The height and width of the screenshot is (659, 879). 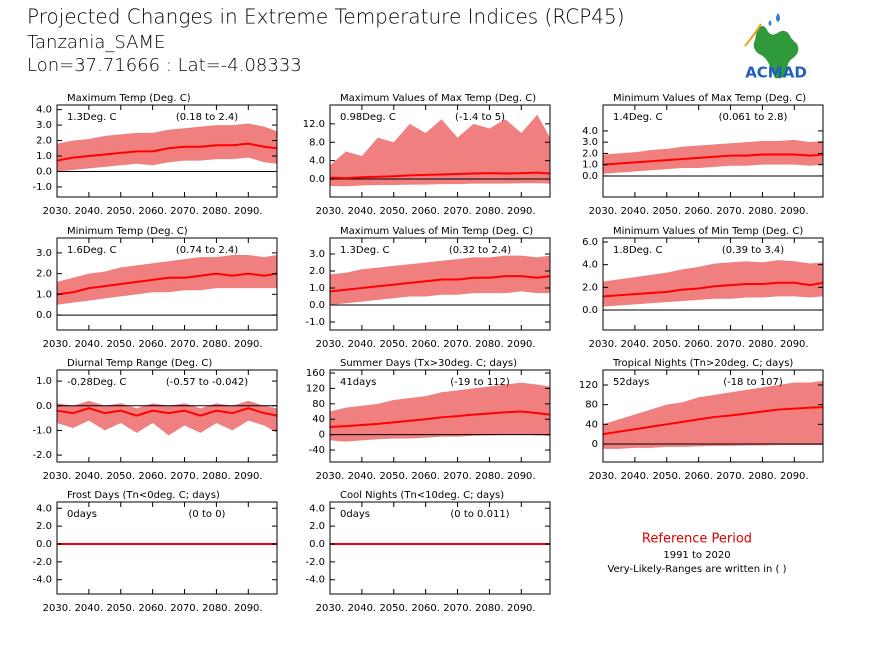 I want to click on panel-title: Minimum Values of Max Temp (Deg. C), so click(x=709, y=98).